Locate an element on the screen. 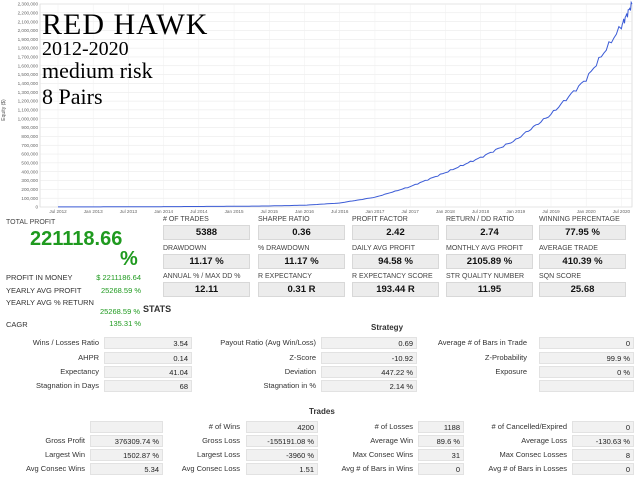  y-tick-label: 1,700,000 is located at coordinates (28, 57).